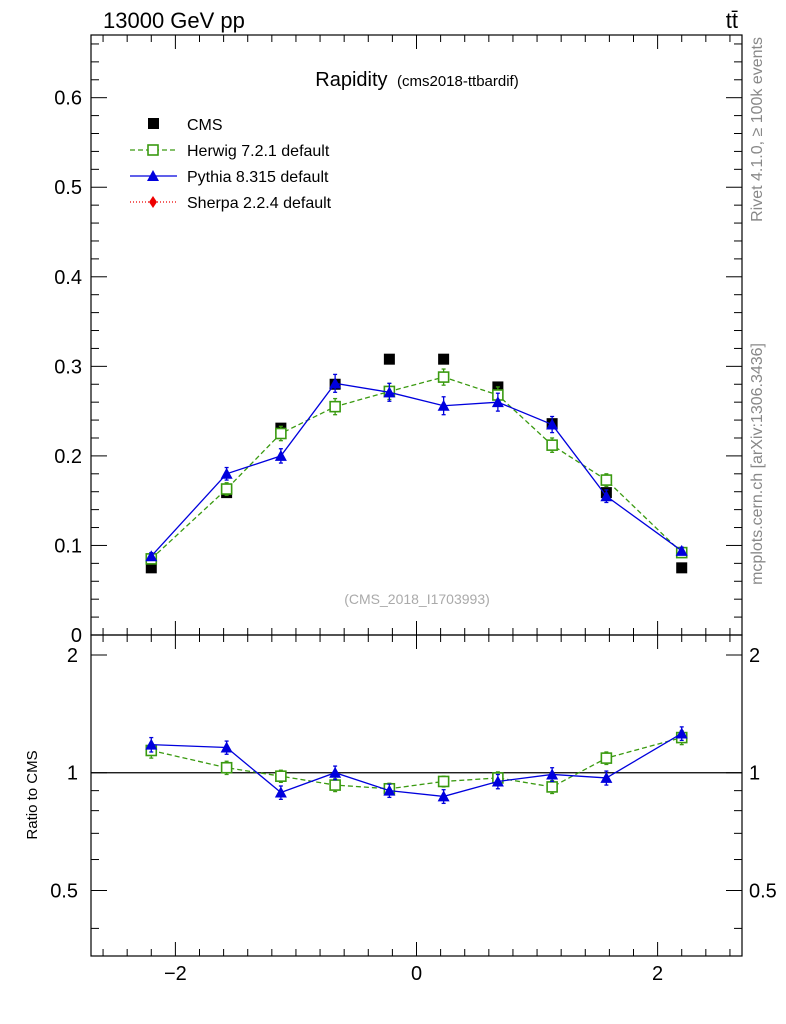  Describe the element at coordinates (76, 636) in the screenshot. I see `main-y-tick-label: 0` at that location.